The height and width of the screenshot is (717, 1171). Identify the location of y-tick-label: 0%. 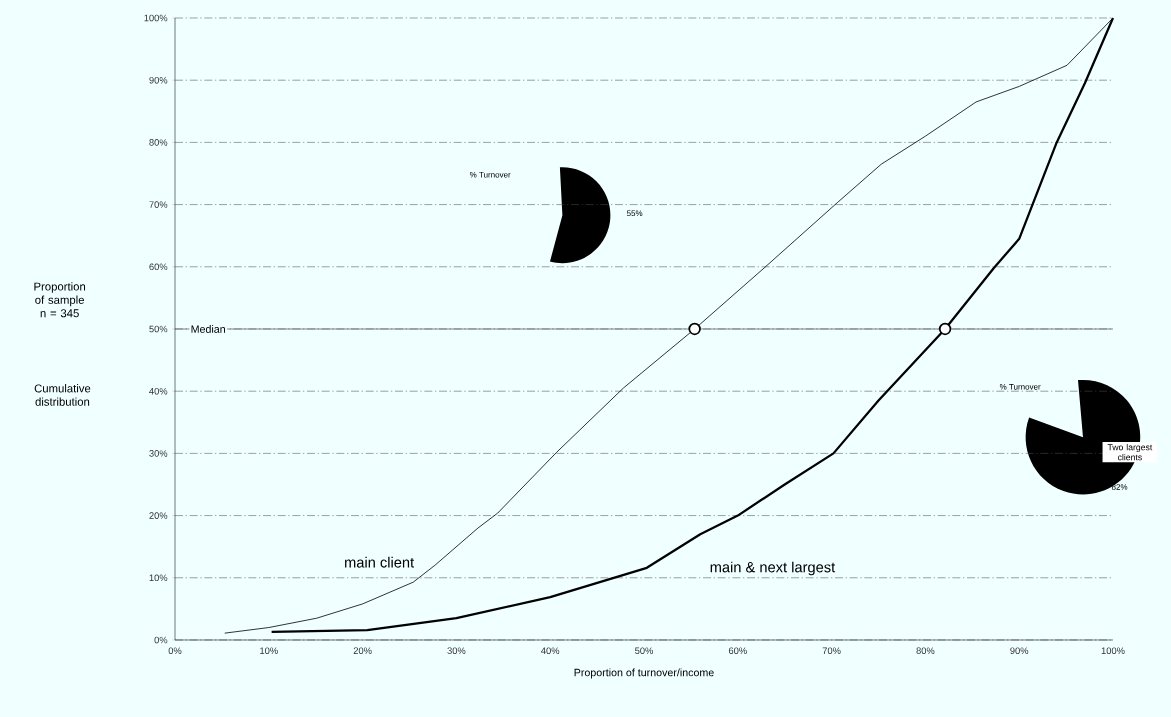
(161, 640).